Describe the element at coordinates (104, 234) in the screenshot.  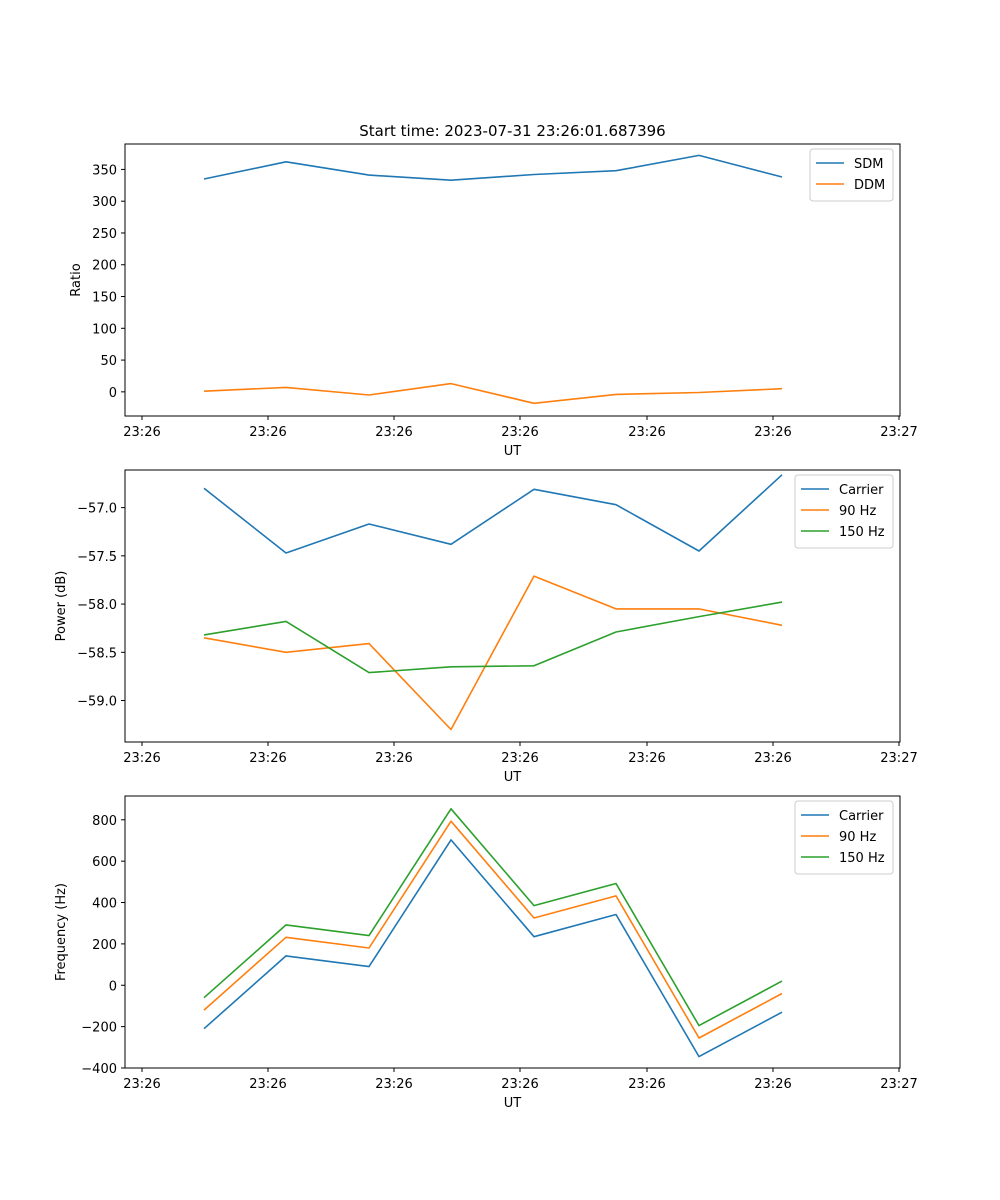
I see `y-tick-label: 250` at that location.